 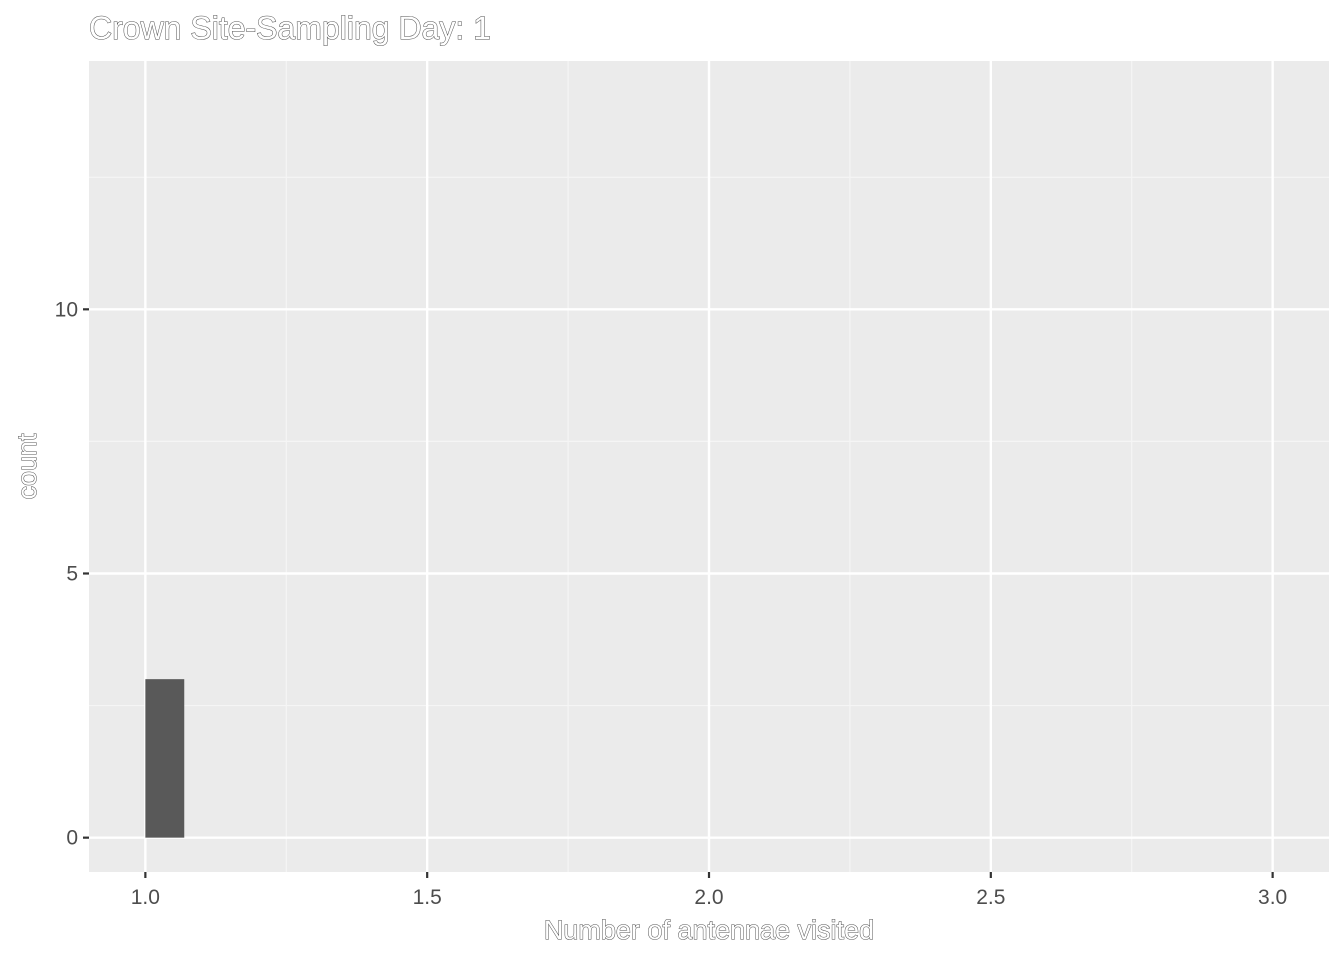 What do you see at coordinates (66, 309) in the screenshot?
I see `y-tick-label: 10` at bounding box center [66, 309].